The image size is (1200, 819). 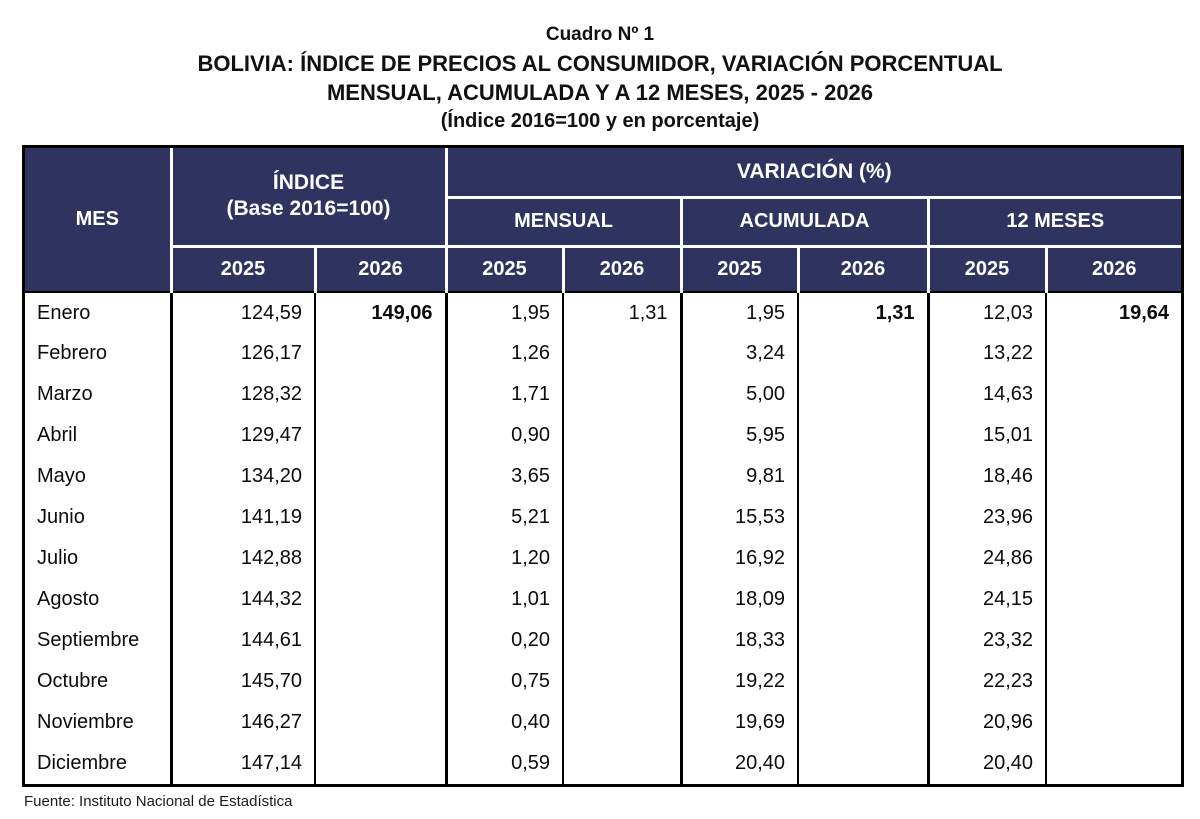 What do you see at coordinates (243, 640) in the screenshot?
I see `cell-indice-2025: 144,61` at bounding box center [243, 640].